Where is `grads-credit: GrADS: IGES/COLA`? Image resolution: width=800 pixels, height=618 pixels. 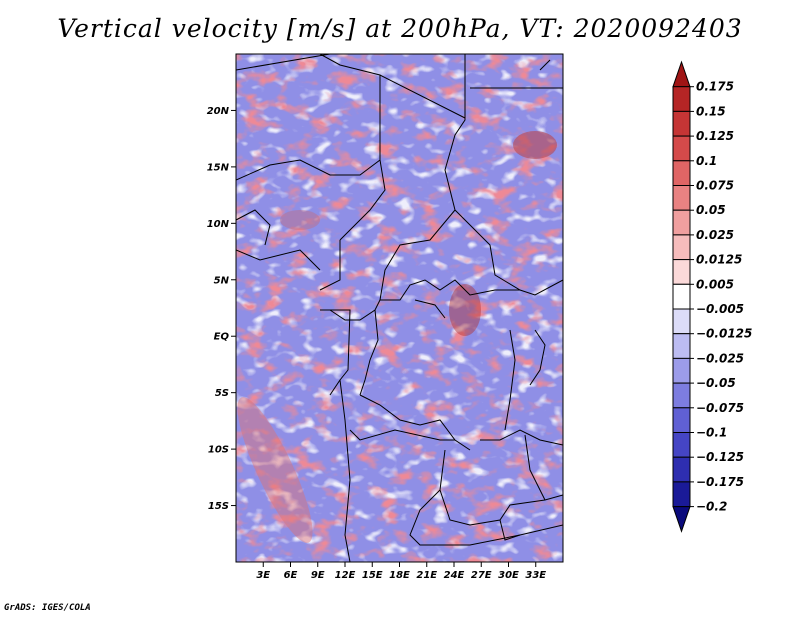
grads-credit: GrADS: IGES/COLA is located at coordinates (47, 608).